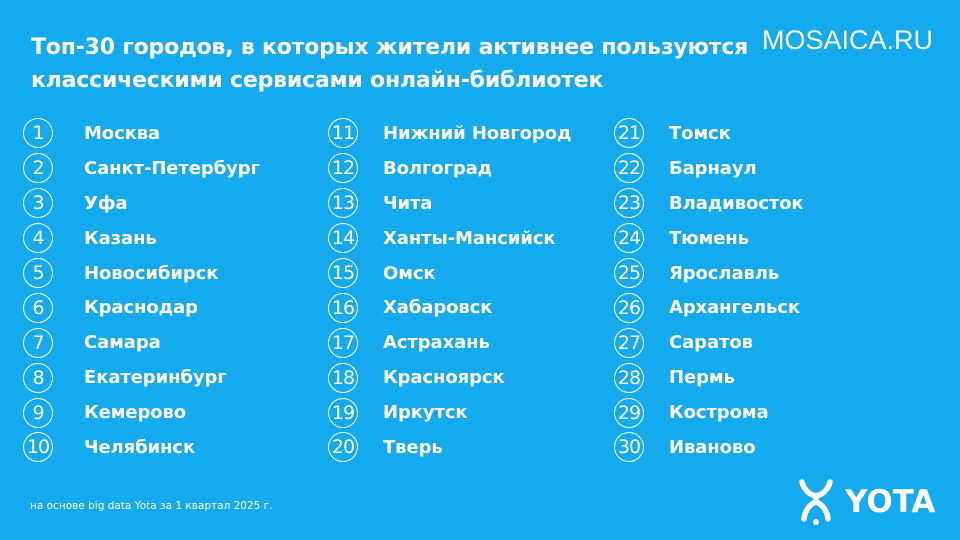 Image resolution: width=960 pixels, height=540 pixels. I want to click on city-name: Архангельск, so click(734, 308).